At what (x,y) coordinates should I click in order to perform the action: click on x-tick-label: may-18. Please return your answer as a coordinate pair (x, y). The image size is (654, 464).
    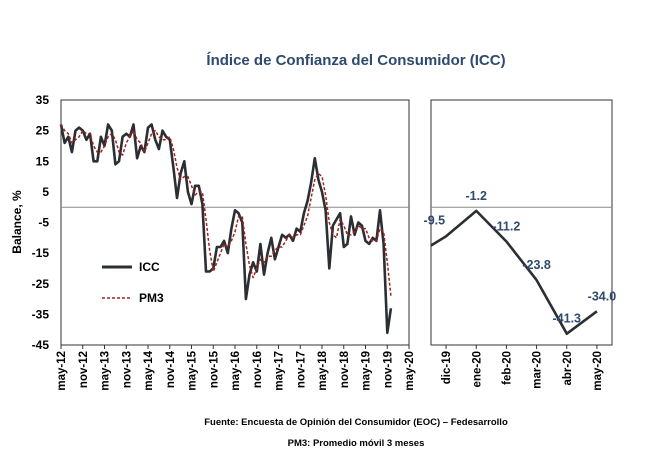
    Looking at the image, I should click on (323, 370).